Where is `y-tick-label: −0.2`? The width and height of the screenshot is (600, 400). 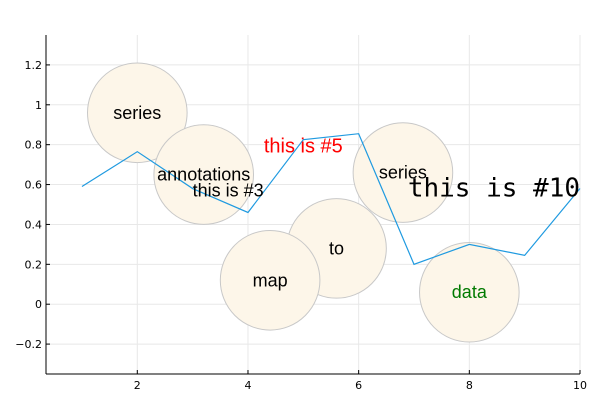 y-tick-label: −0.2 is located at coordinates (28, 344).